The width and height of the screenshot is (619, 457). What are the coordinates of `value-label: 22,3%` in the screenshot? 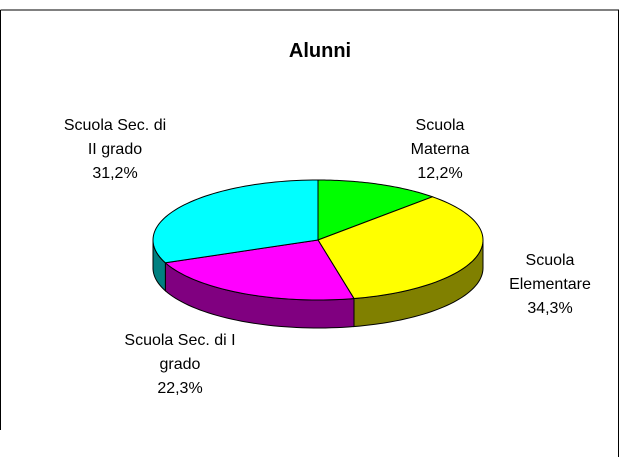 It's located at (180, 388).